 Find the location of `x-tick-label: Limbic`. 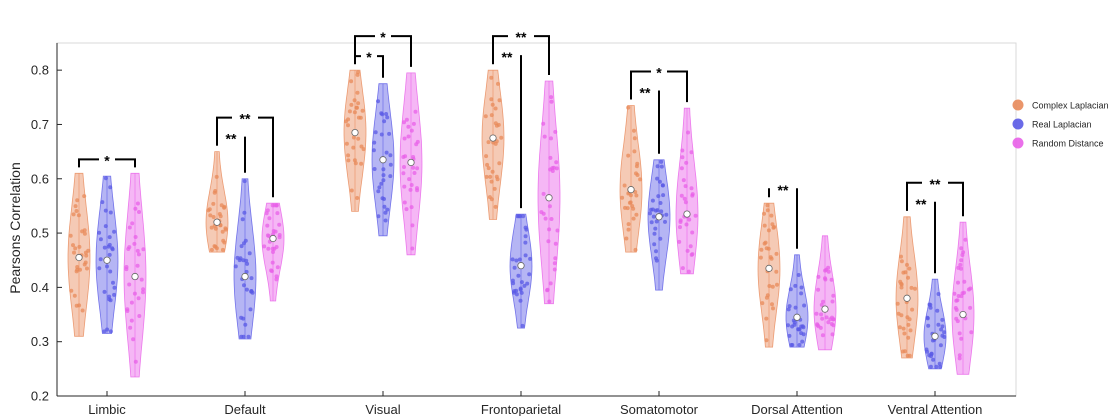

x-tick-label: Limbic is located at coordinates (107, 409).